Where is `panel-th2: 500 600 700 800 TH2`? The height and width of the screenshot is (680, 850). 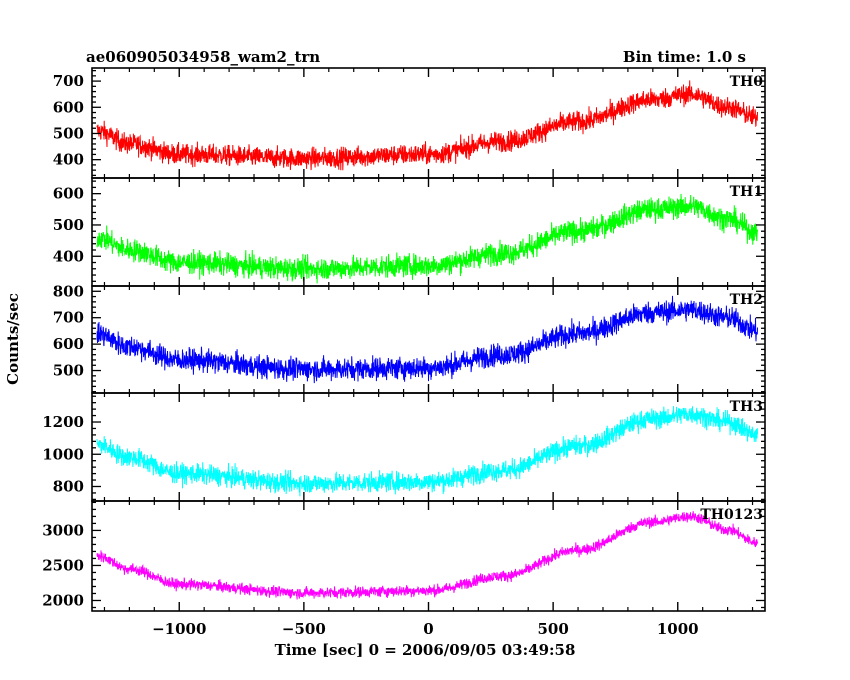 panel-th2: 500 600 700 800 TH2 is located at coordinates (409, 338).